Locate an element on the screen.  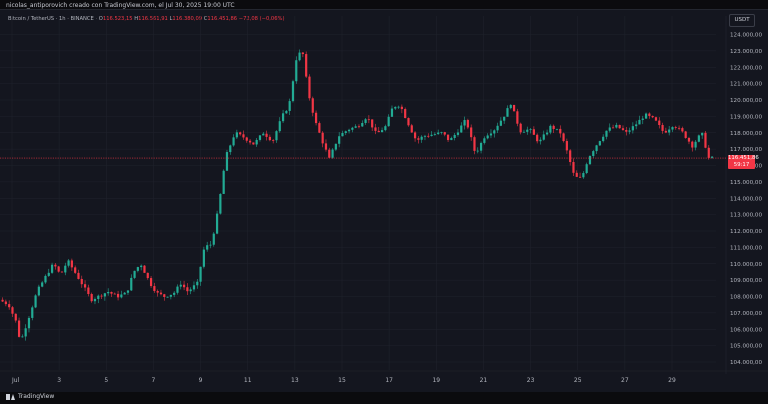
y-tick-label: 120.000,00 is located at coordinates (746, 101).